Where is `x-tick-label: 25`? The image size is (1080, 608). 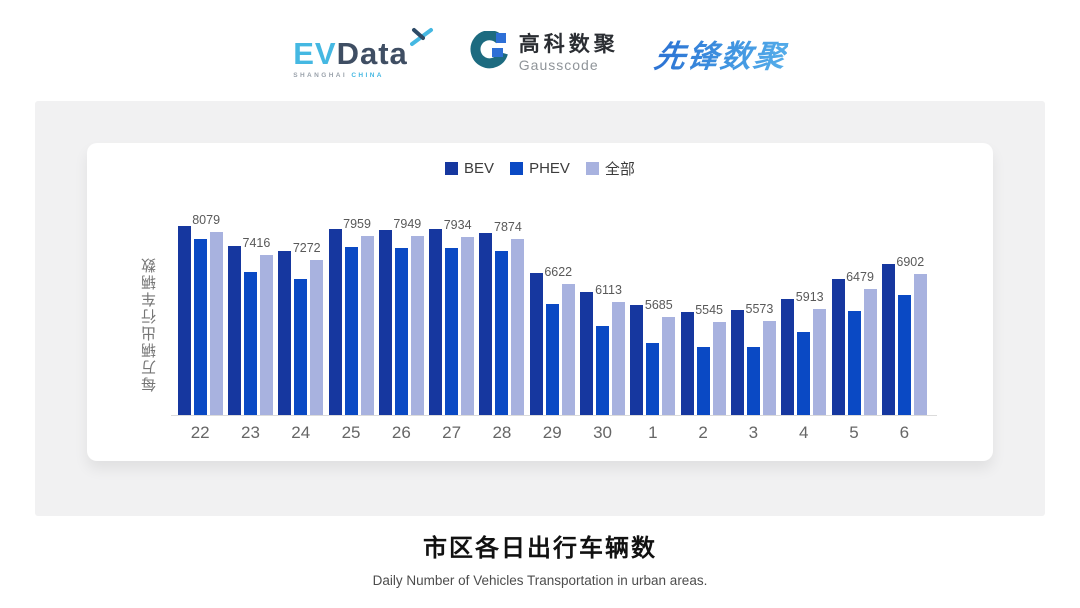 x-tick-label: 25 is located at coordinates (351, 432).